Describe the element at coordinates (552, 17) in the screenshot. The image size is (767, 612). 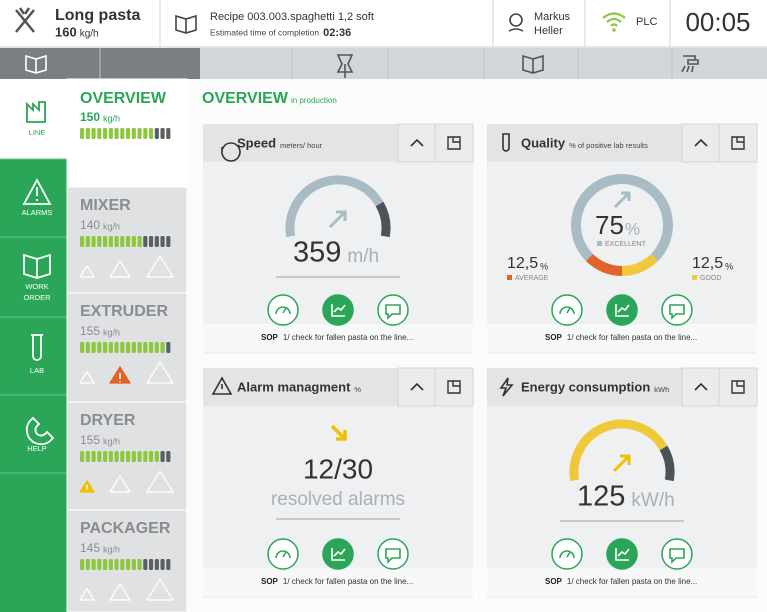
I see `user-first-name: Markus` at that location.